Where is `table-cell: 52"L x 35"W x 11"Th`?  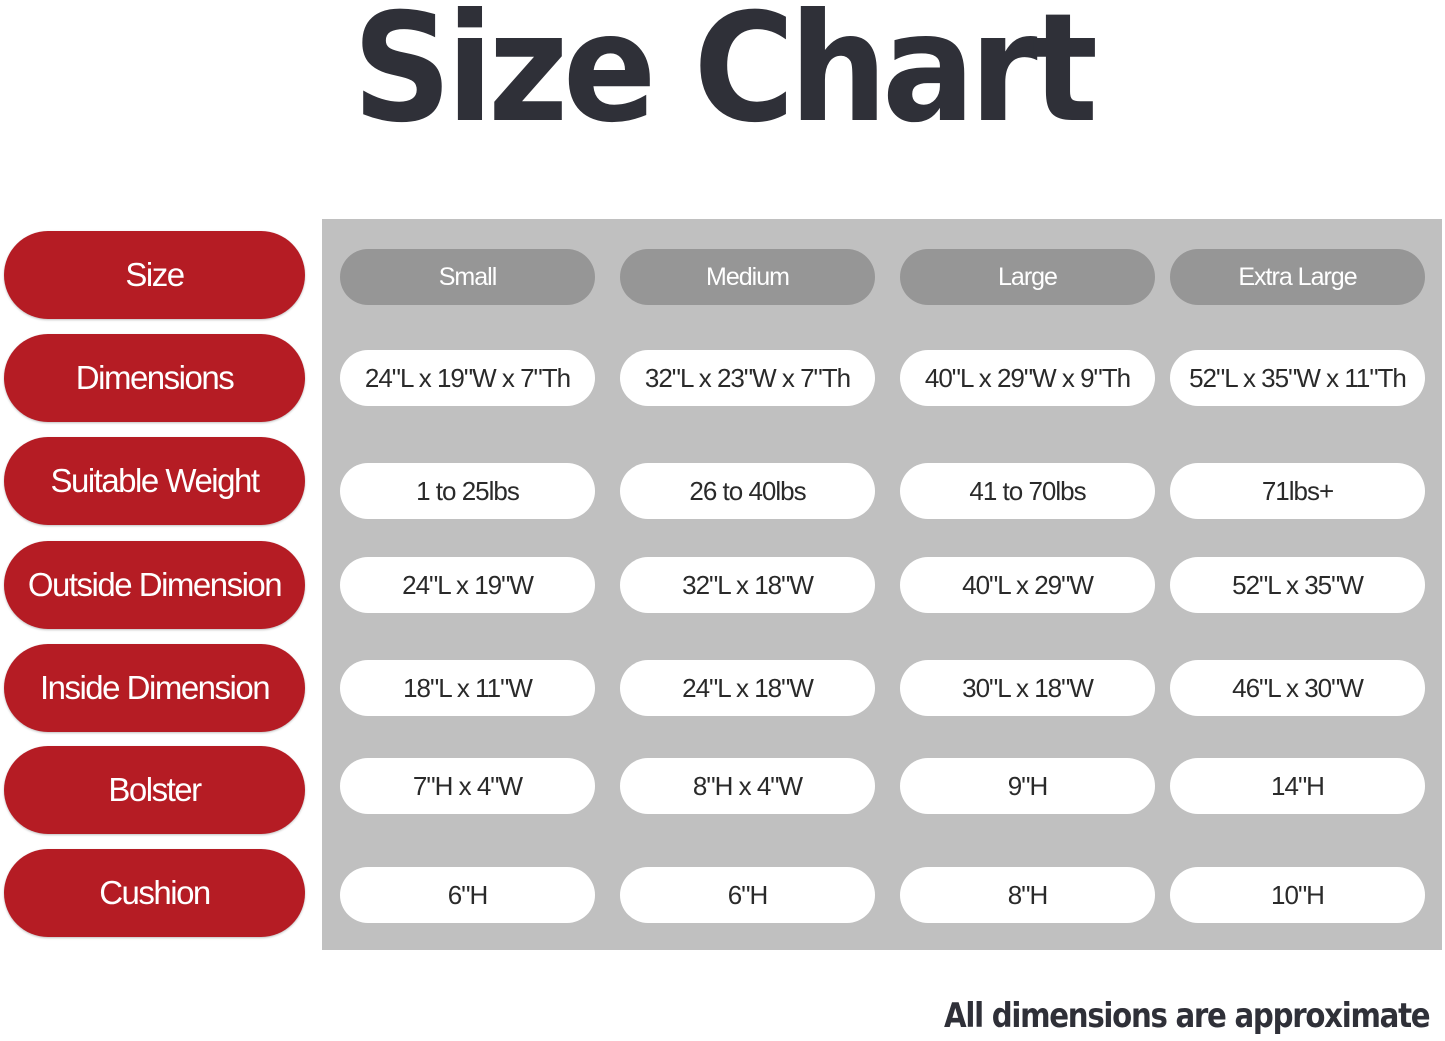 table-cell: 52"L x 35"W x 11"Th is located at coordinates (1297, 378).